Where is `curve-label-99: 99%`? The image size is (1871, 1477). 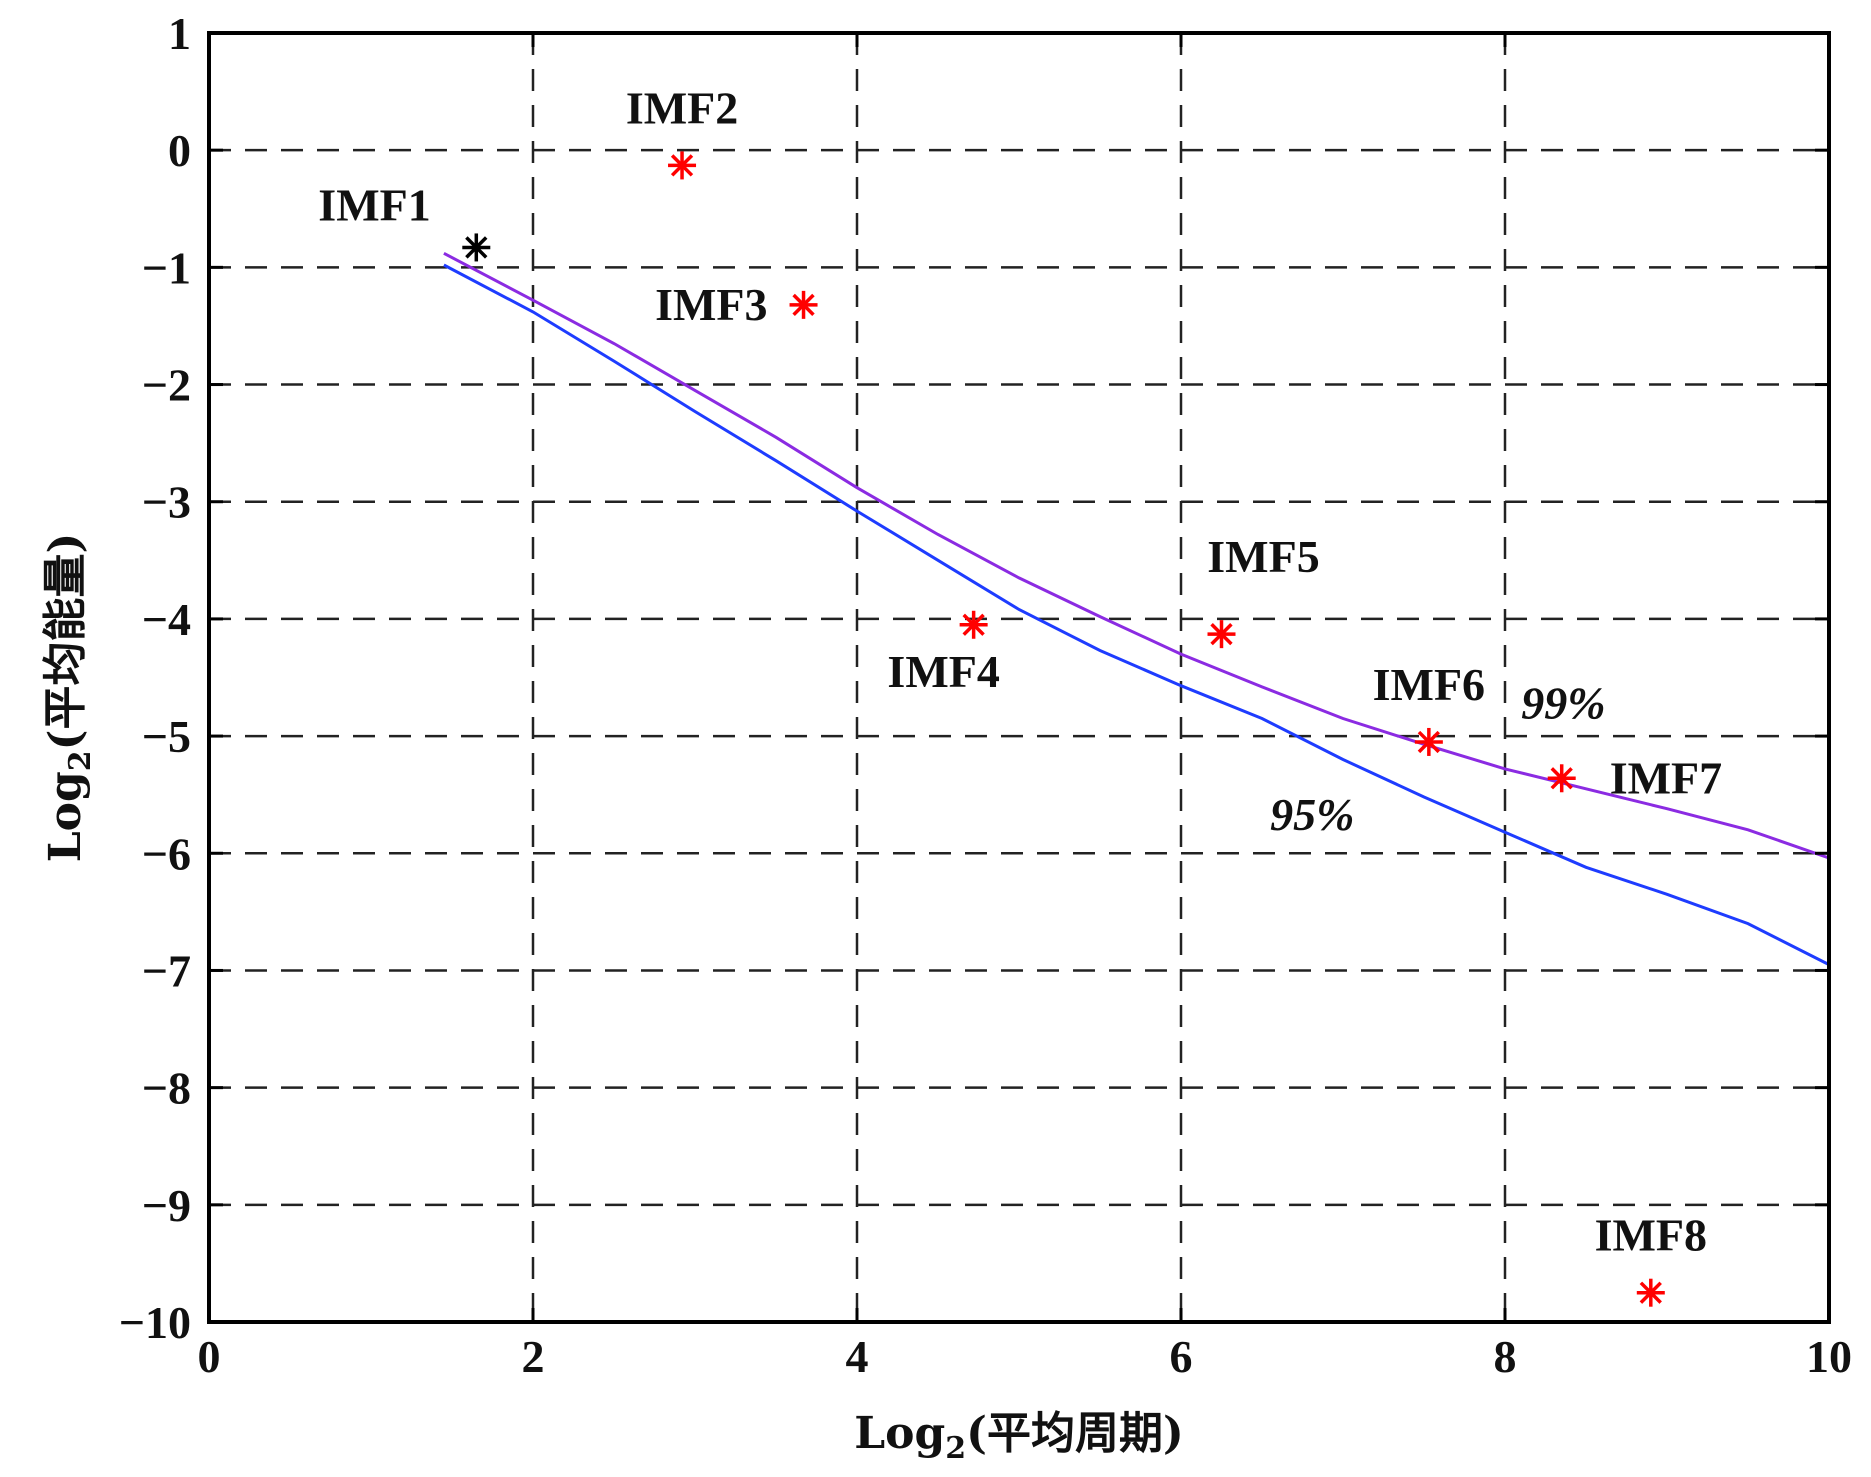
curve-label-99: 99% is located at coordinates (1563, 703).